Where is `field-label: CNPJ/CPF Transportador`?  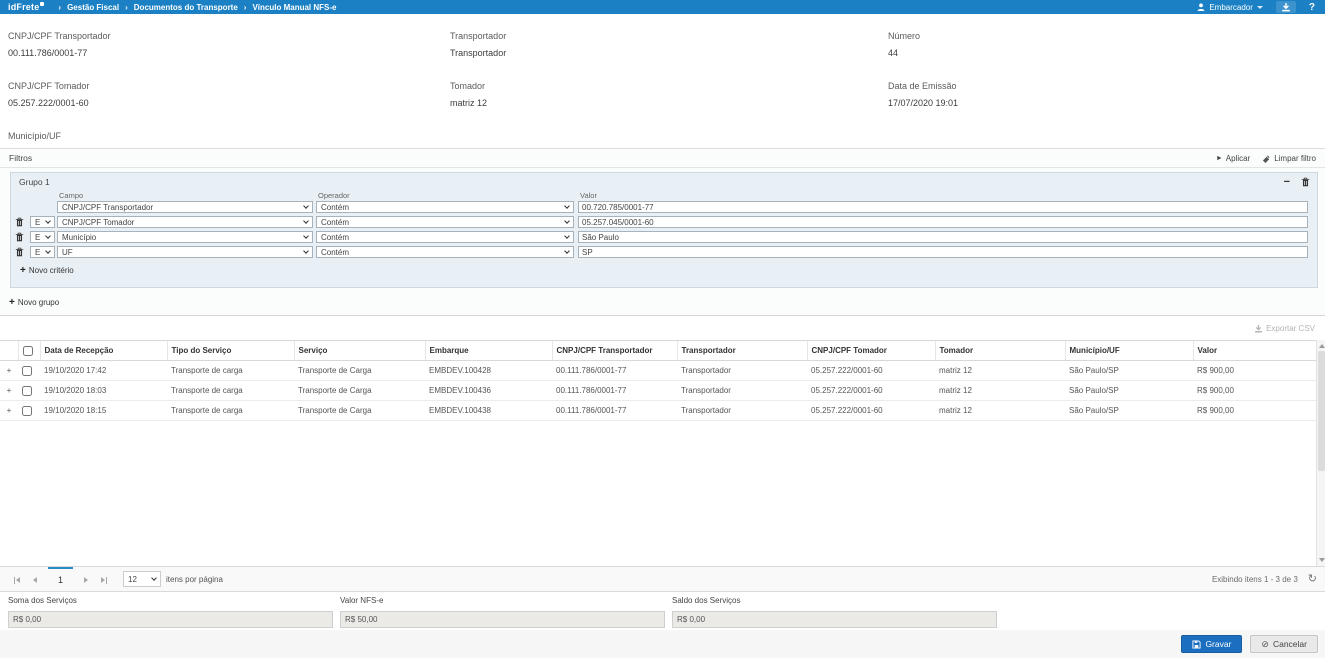
field-label: CNPJ/CPF Transportador is located at coordinates (59, 36).